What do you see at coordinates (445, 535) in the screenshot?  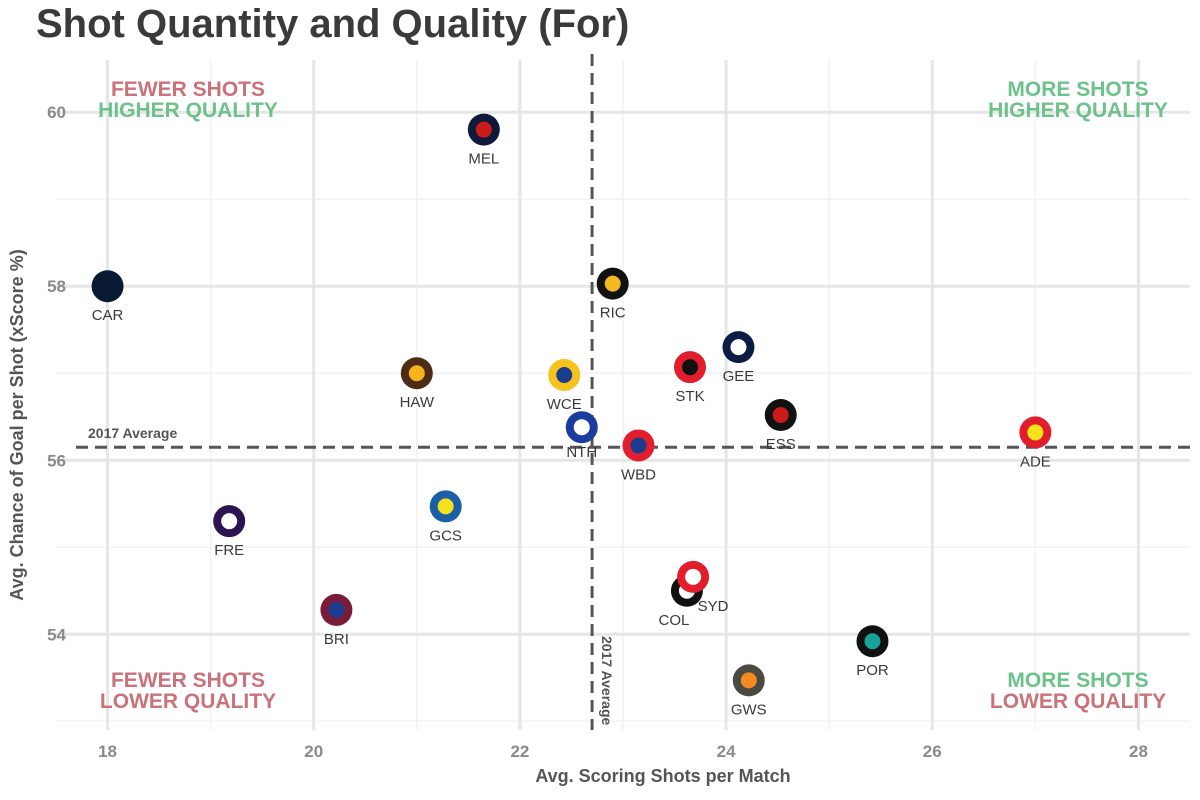 I see `point-label: GCS` at bounding box center [445, 535].